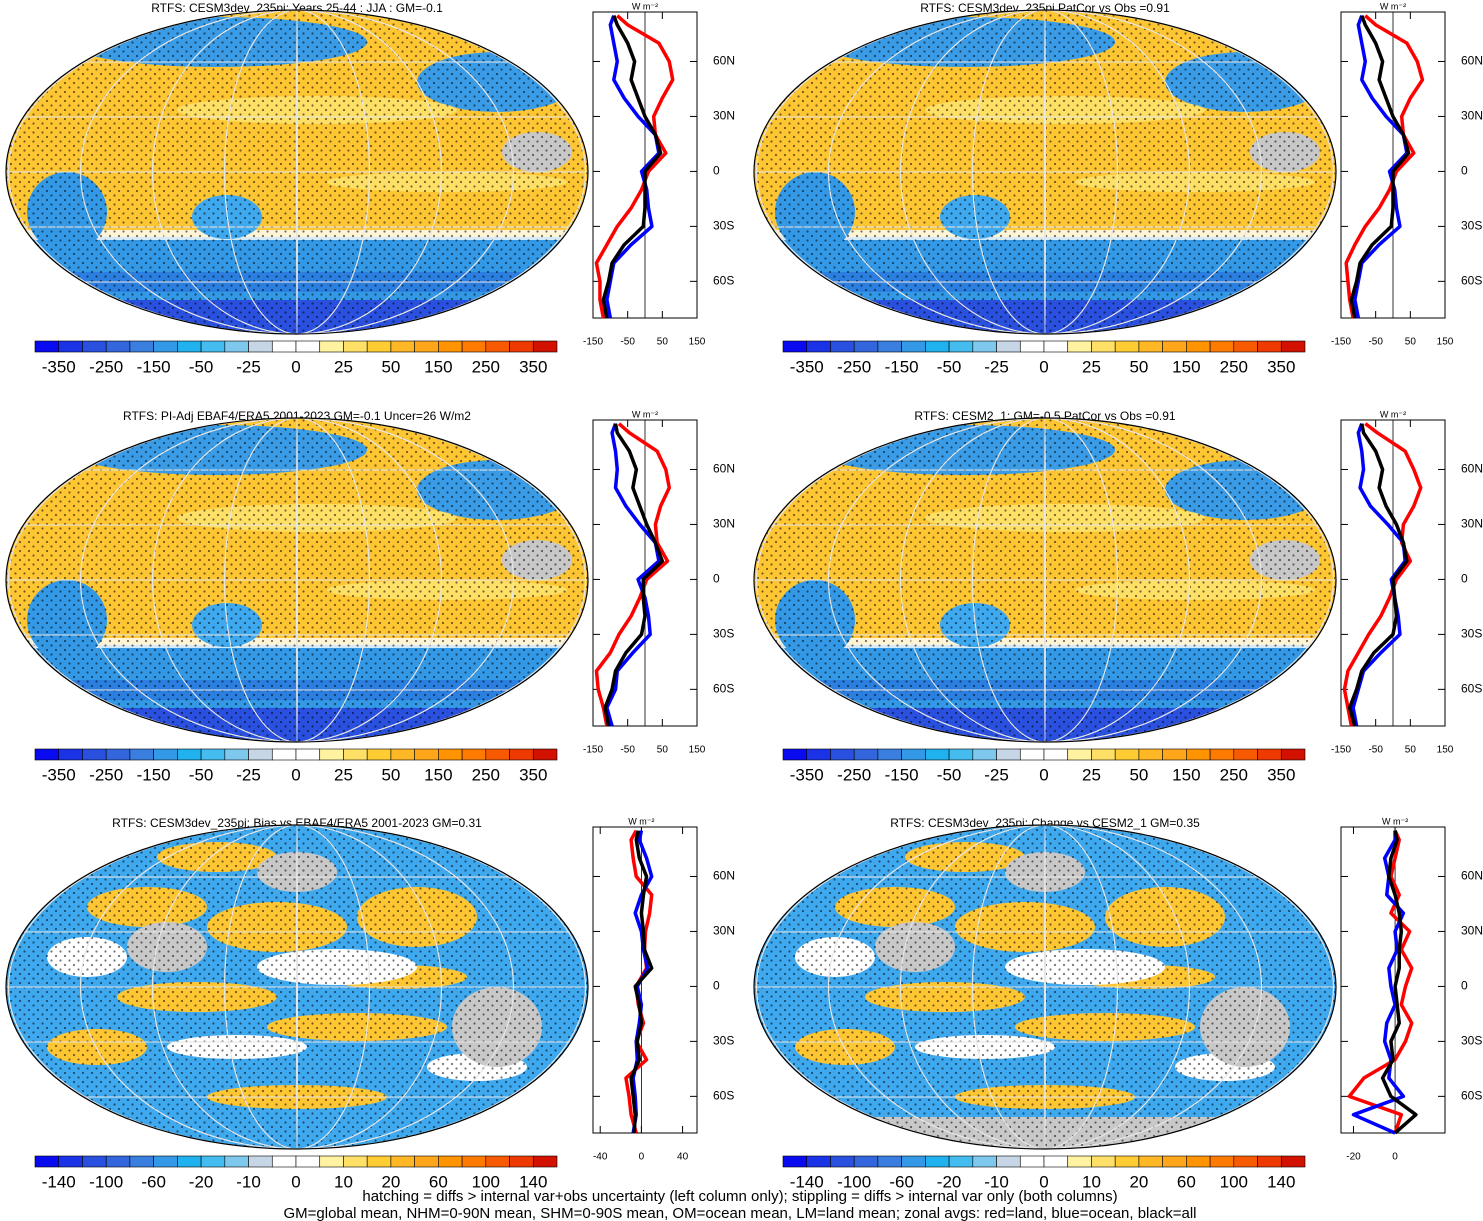 This screenshot has height=1221, width=1483. I want to click on map-outline, so click(1045, 172).